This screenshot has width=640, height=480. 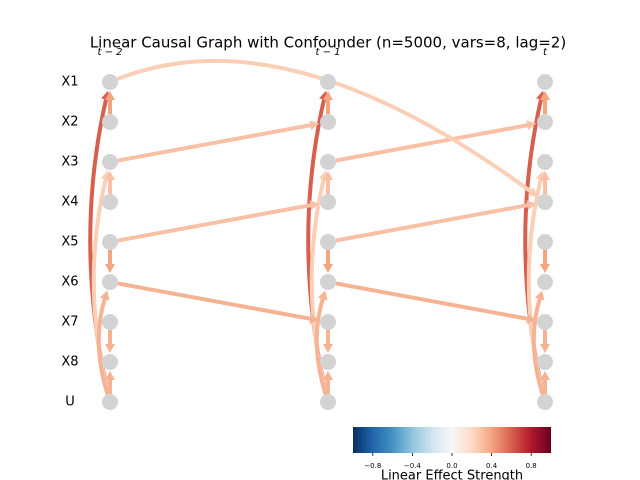 I want to click on colorbar-tick-label: −0.4, so click(x=413, y=466).